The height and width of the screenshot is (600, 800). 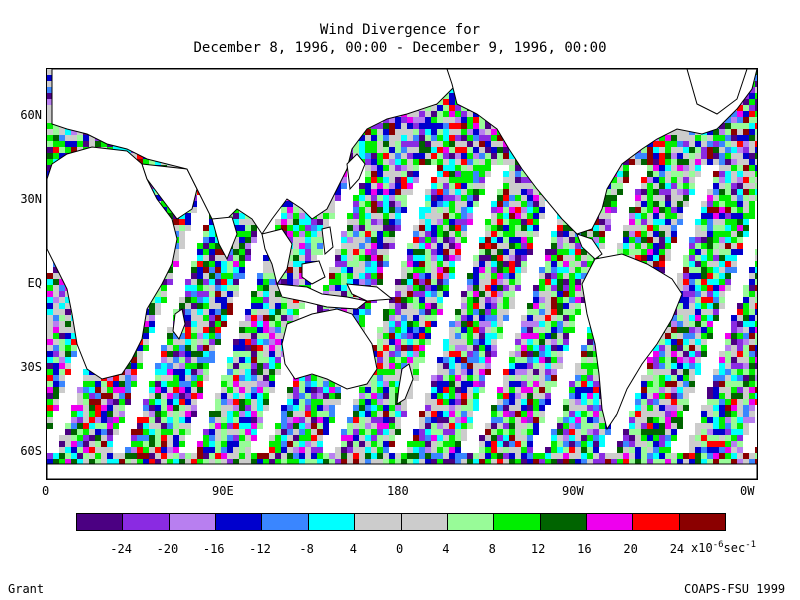 What do you see at coordinates (356, 172) in the screenshot?
I see `land-japan` at bounding box center [356, 172].